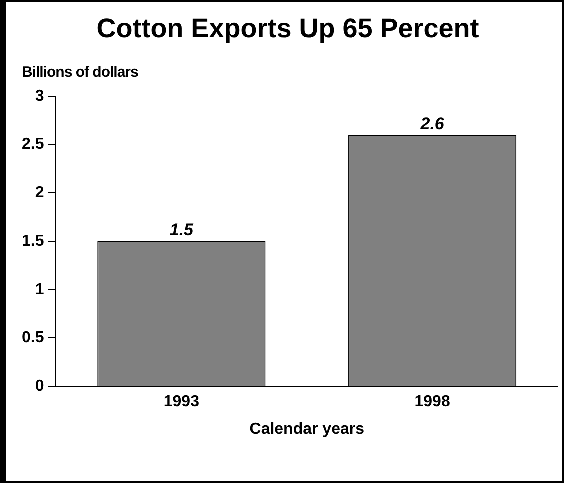 This screenshot has width=566, height=487. What do you see at coordinates (39, 289) in the screenshot?
I see `y-tick-label: 1` at bounding box center [39, 289].